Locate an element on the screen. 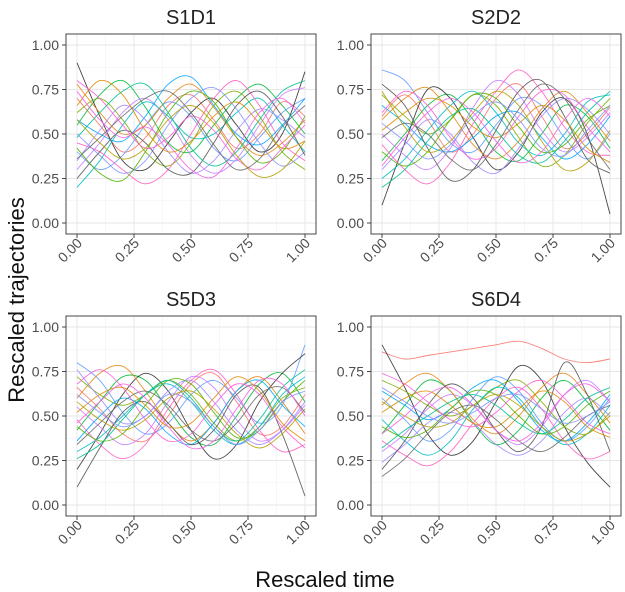  panel-title: S1D1 is located at coordinates (191, 18).